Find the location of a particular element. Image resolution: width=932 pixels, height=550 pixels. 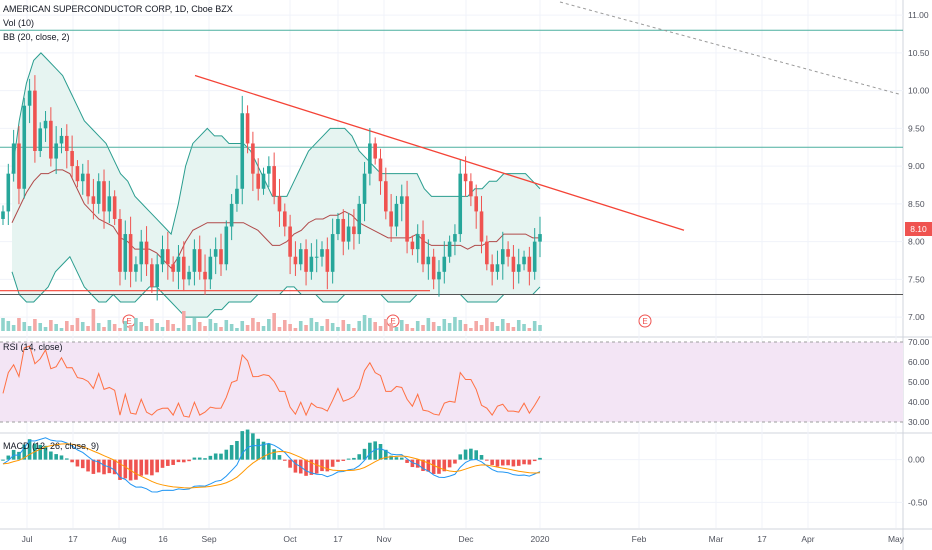

earnings-marker-icon is located at coordinates (645, 321).